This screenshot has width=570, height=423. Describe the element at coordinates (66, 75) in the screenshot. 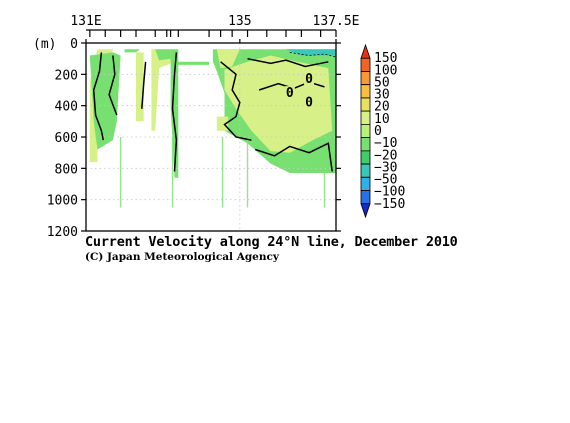

I see `y-tick-label: 200` at that location.